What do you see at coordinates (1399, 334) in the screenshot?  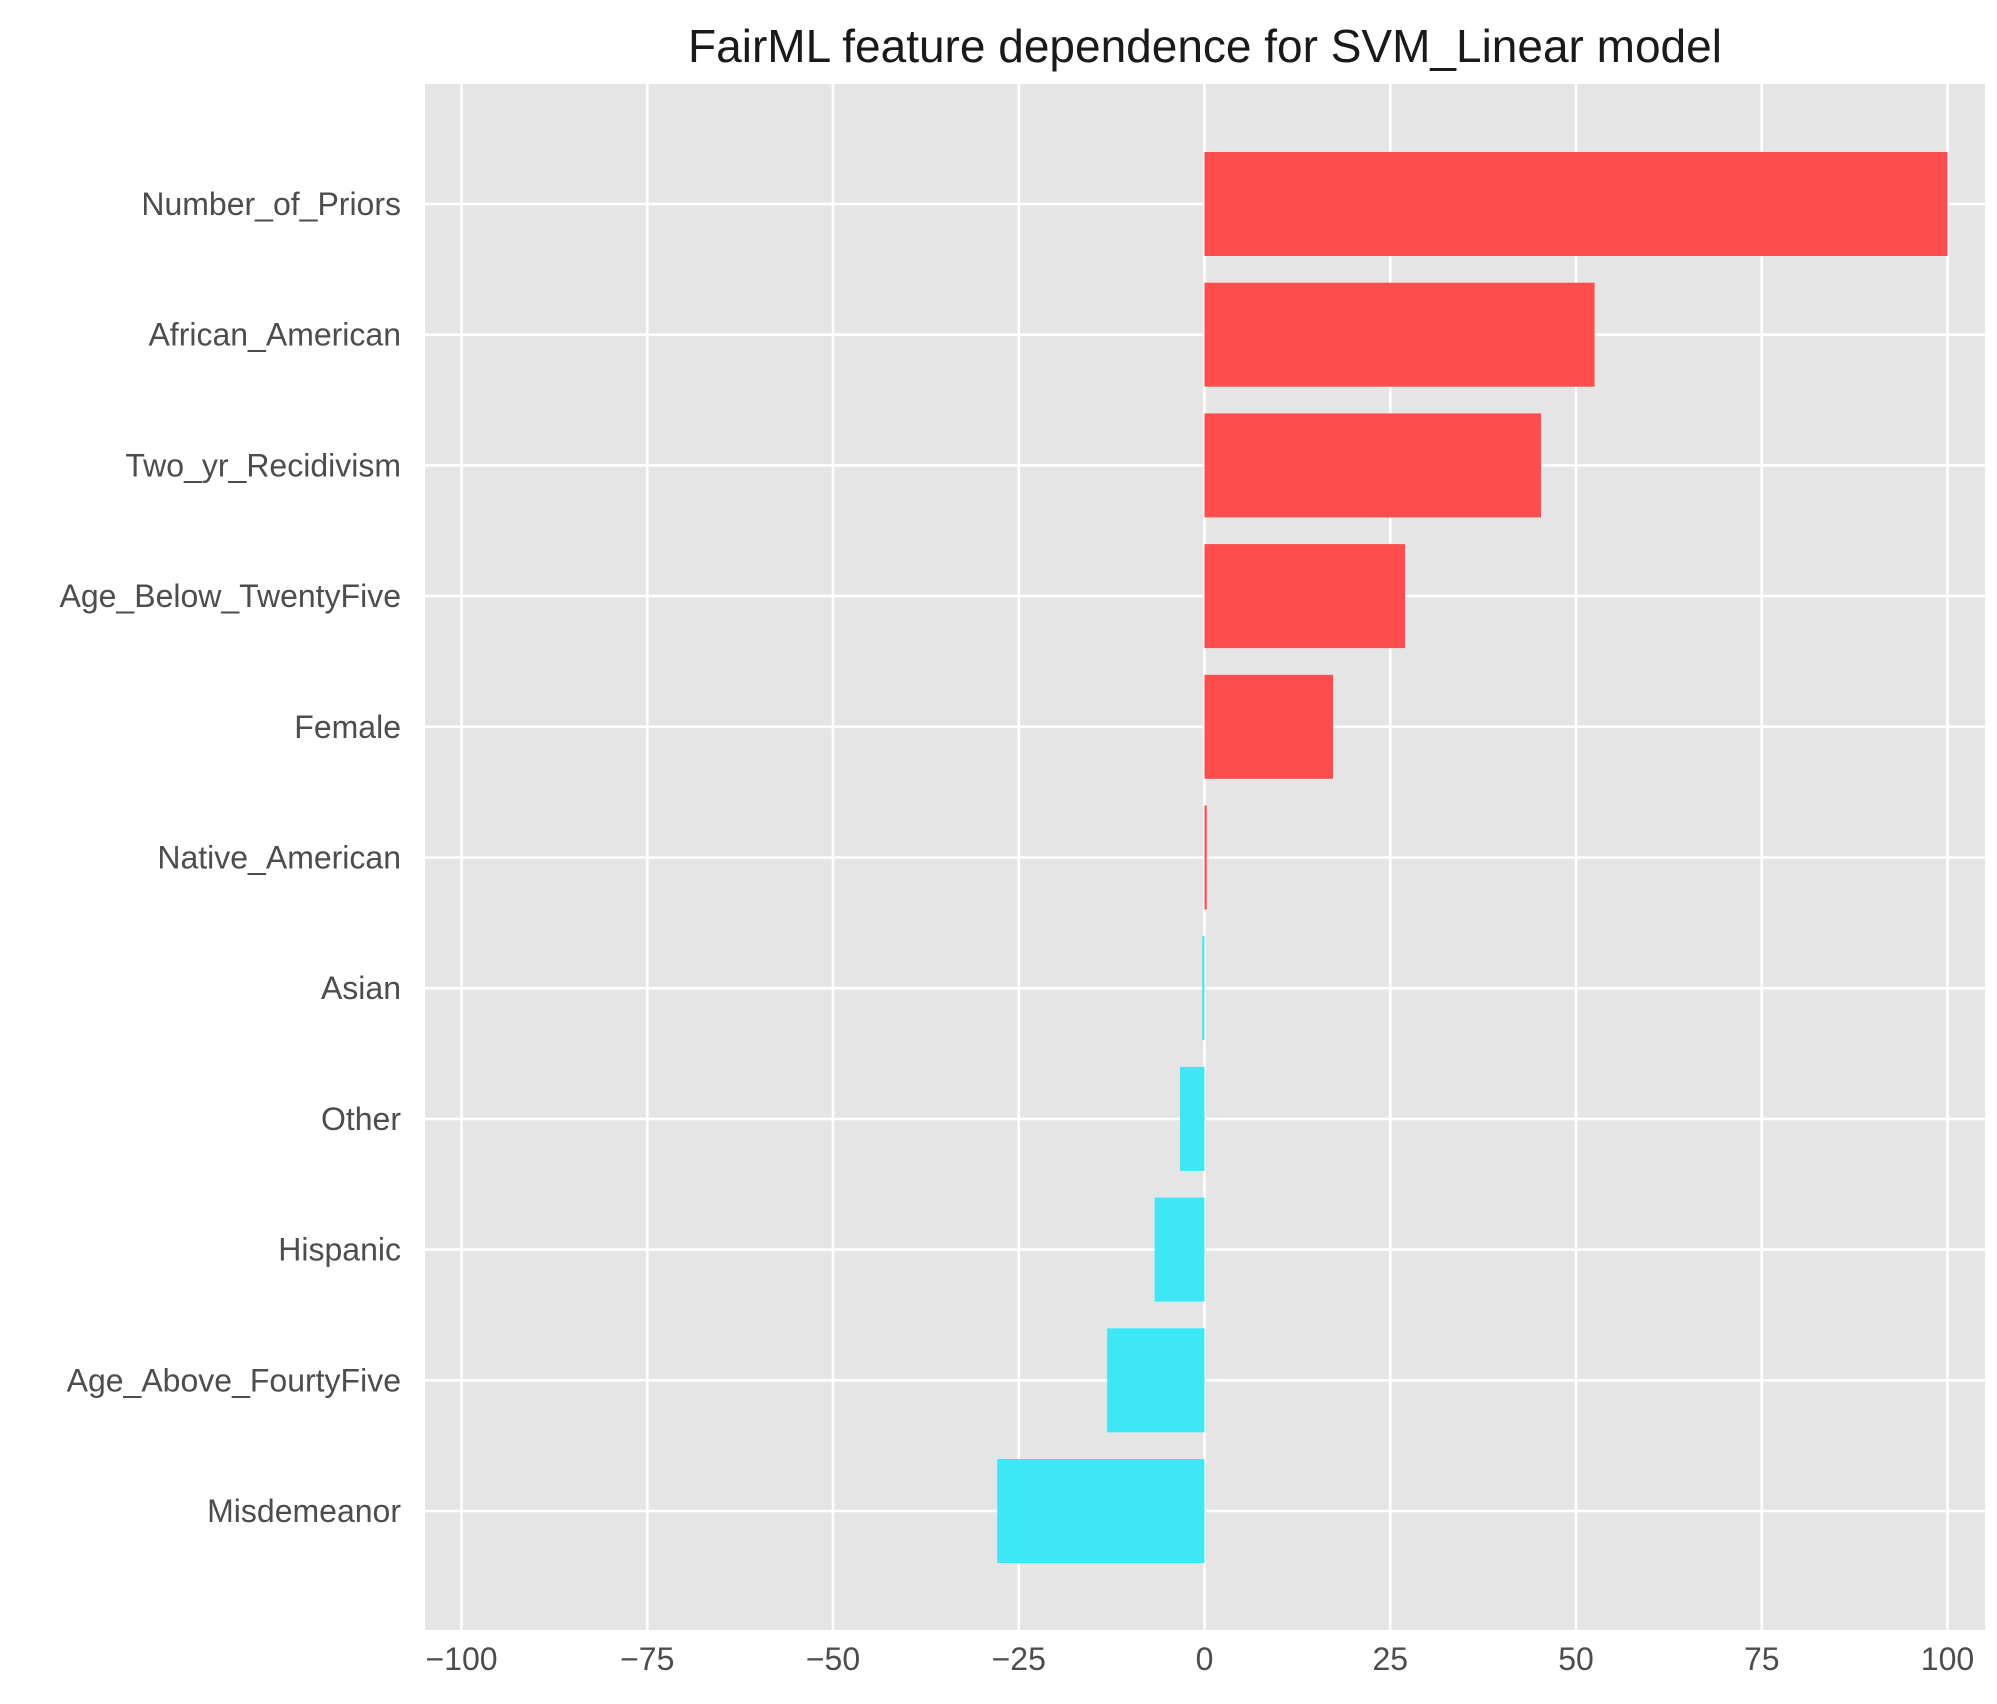 I see `bar-african-american` at bounding box center [1399, 334].